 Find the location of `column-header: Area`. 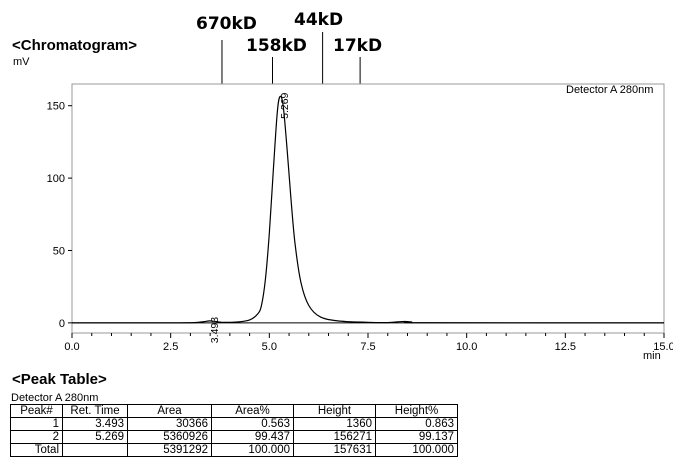

column-header: Area is located at coordinates (169, 411).